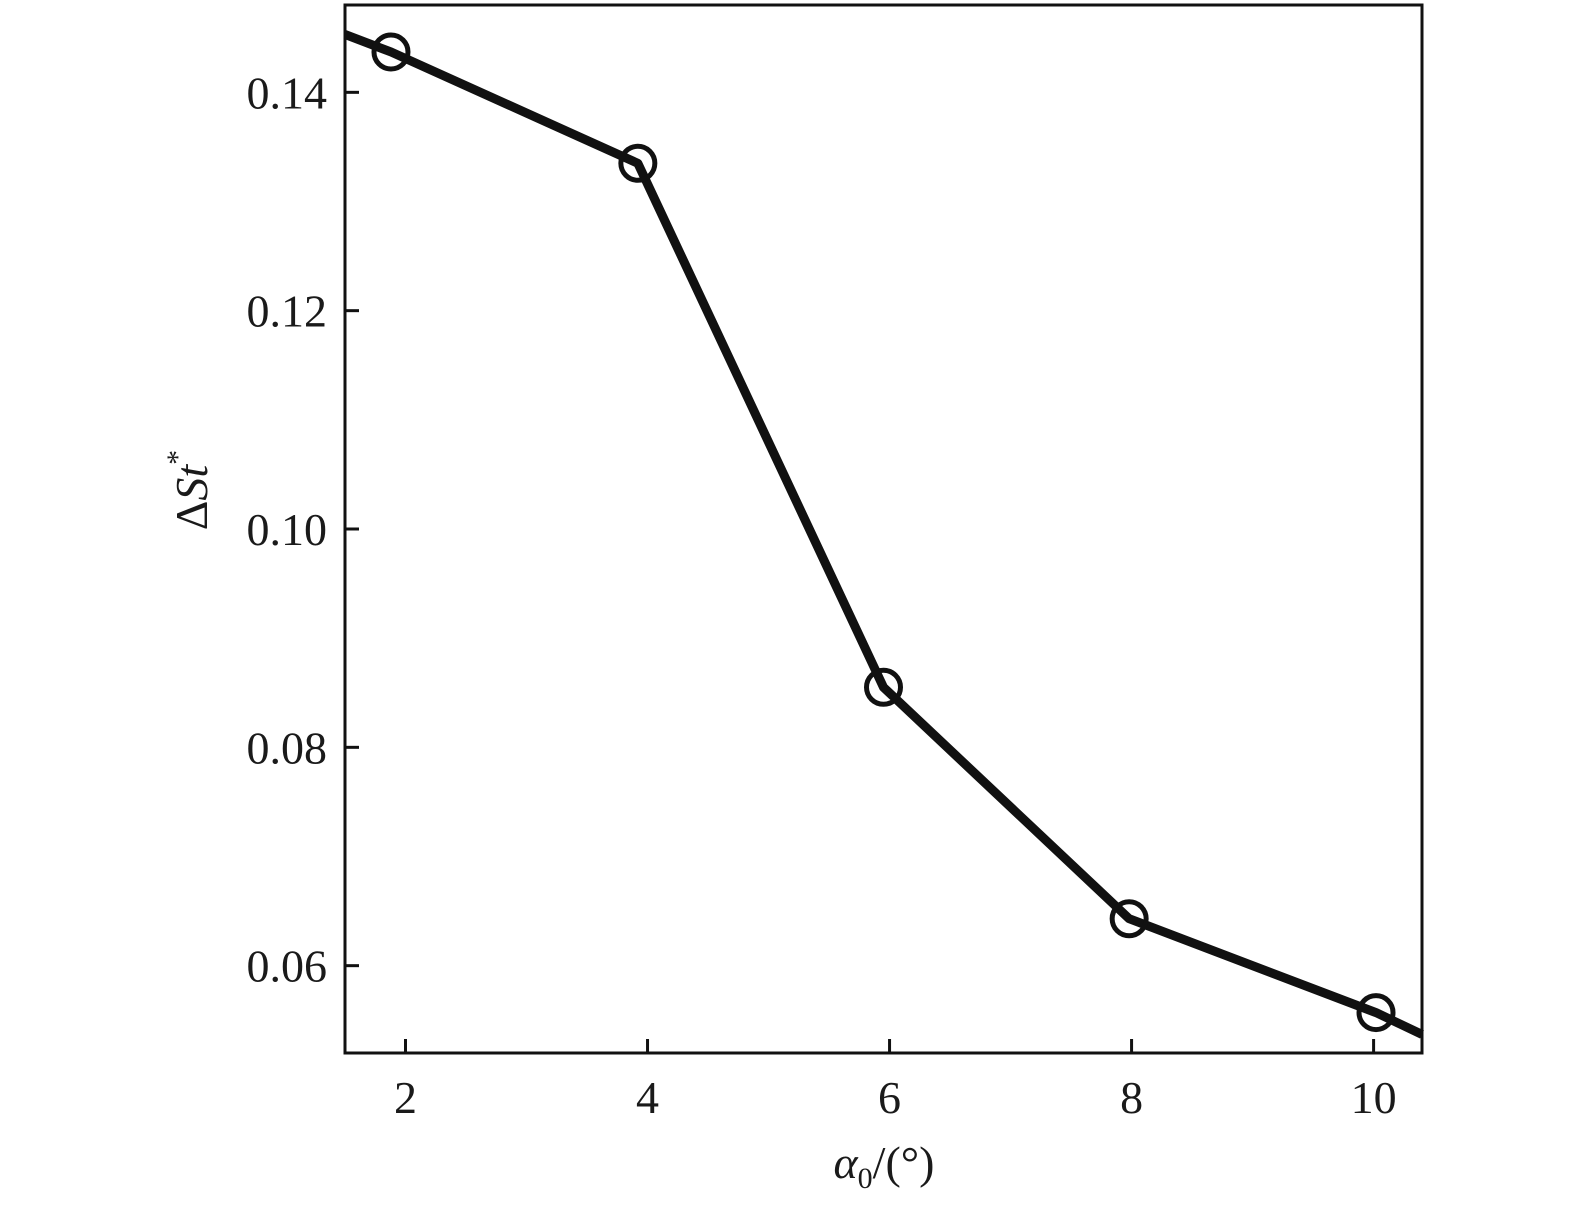 The height and width of the screenshot is (1213, 1575). I want to click on x-axis-label-unit: /(°), so click(904, 1162).